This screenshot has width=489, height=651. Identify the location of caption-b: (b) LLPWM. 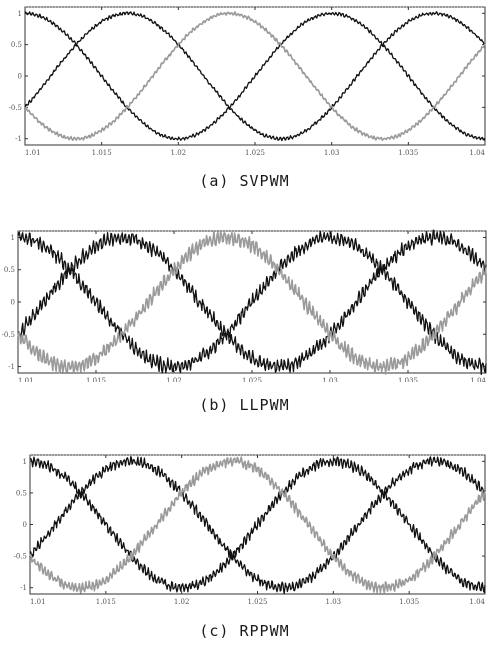
(244, 405).